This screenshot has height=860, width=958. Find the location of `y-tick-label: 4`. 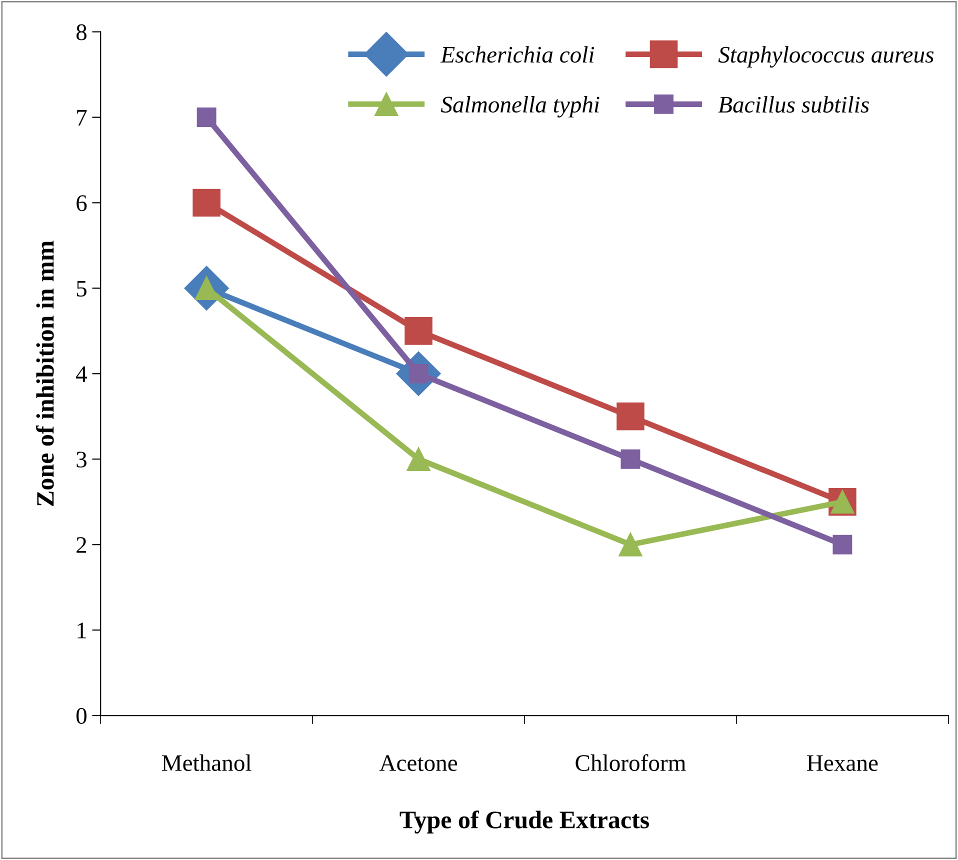

y-tick-label: 4 is located at coordinates (82, 374).